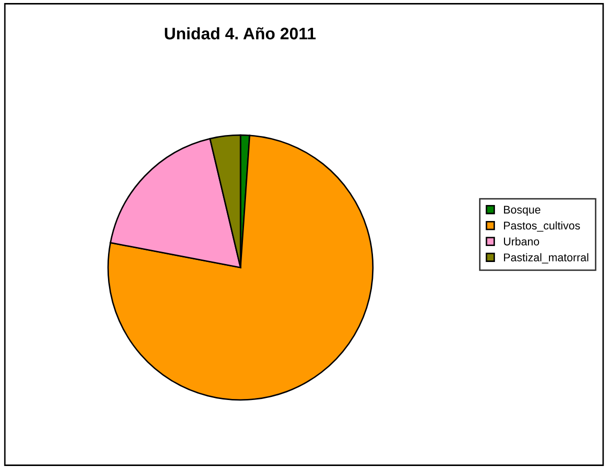 This screenshot has width=608, height=469. Describe the element at coordinates (176, 203) in the screenshot. I see `pie-slice` at that location.